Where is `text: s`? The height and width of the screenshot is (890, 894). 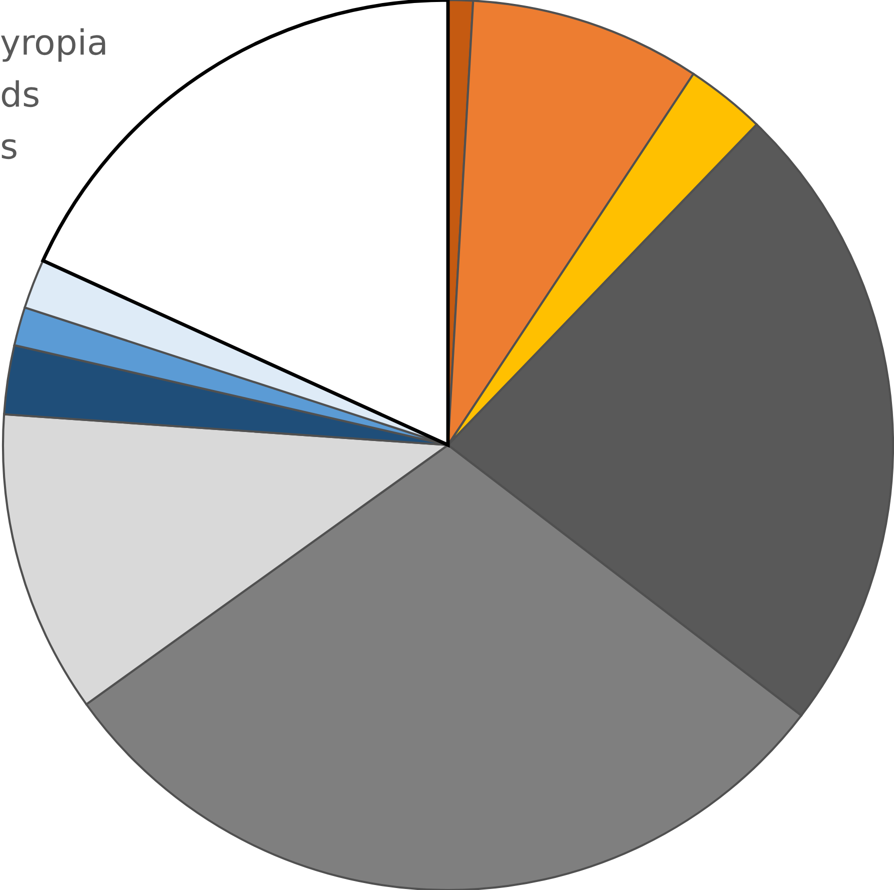 text: s is located at coordinates (9, 149).